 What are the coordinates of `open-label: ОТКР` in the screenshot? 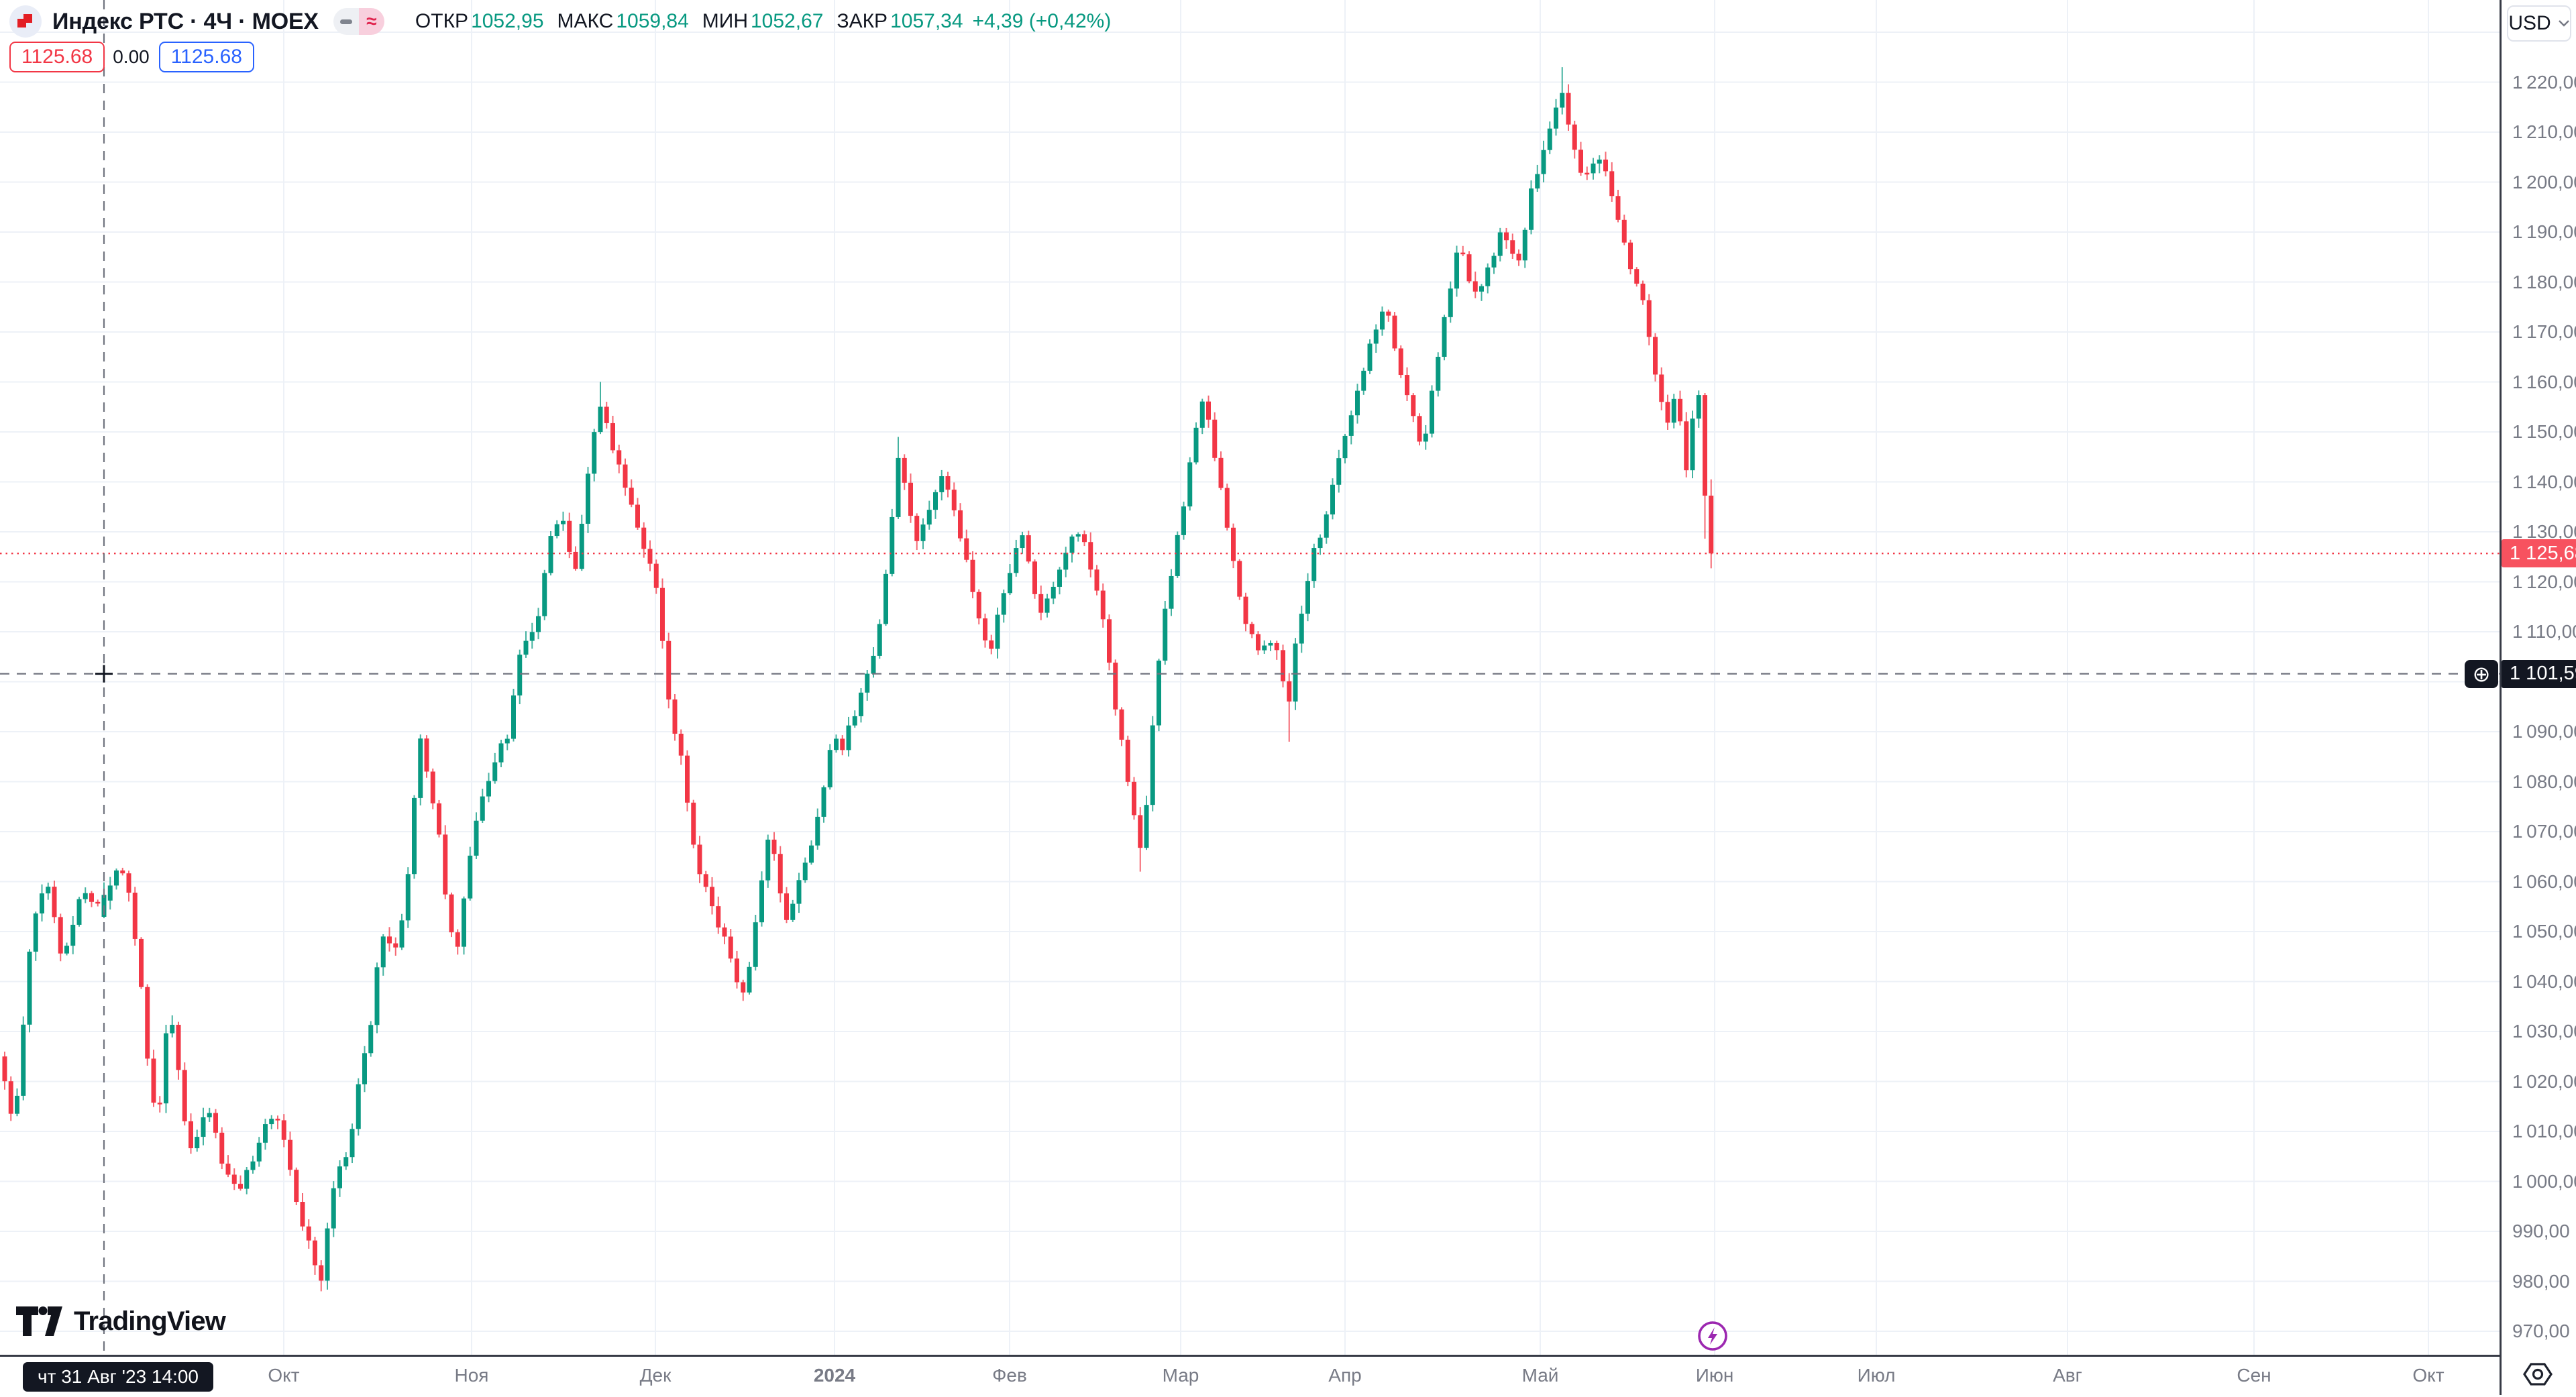 It's located at (442, 21).